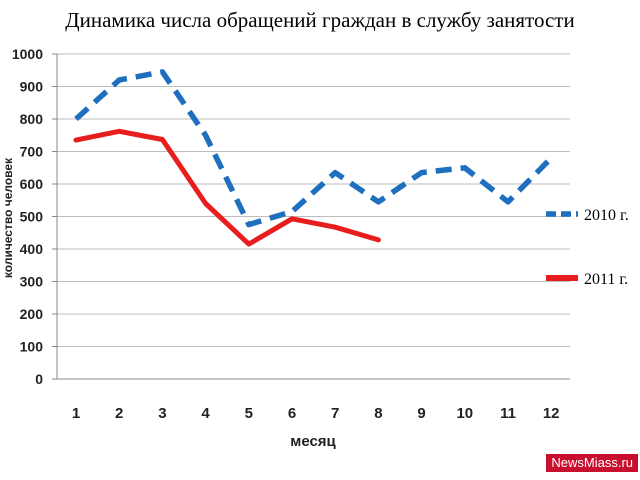 The image size is (640, 480). What do you see at coordinates (316, 413) in the screenshot?
I see `x-axis-ticks: 1 2 3 4 5 6 7 8 9 10 11 12` at bounding box center [316, 413].